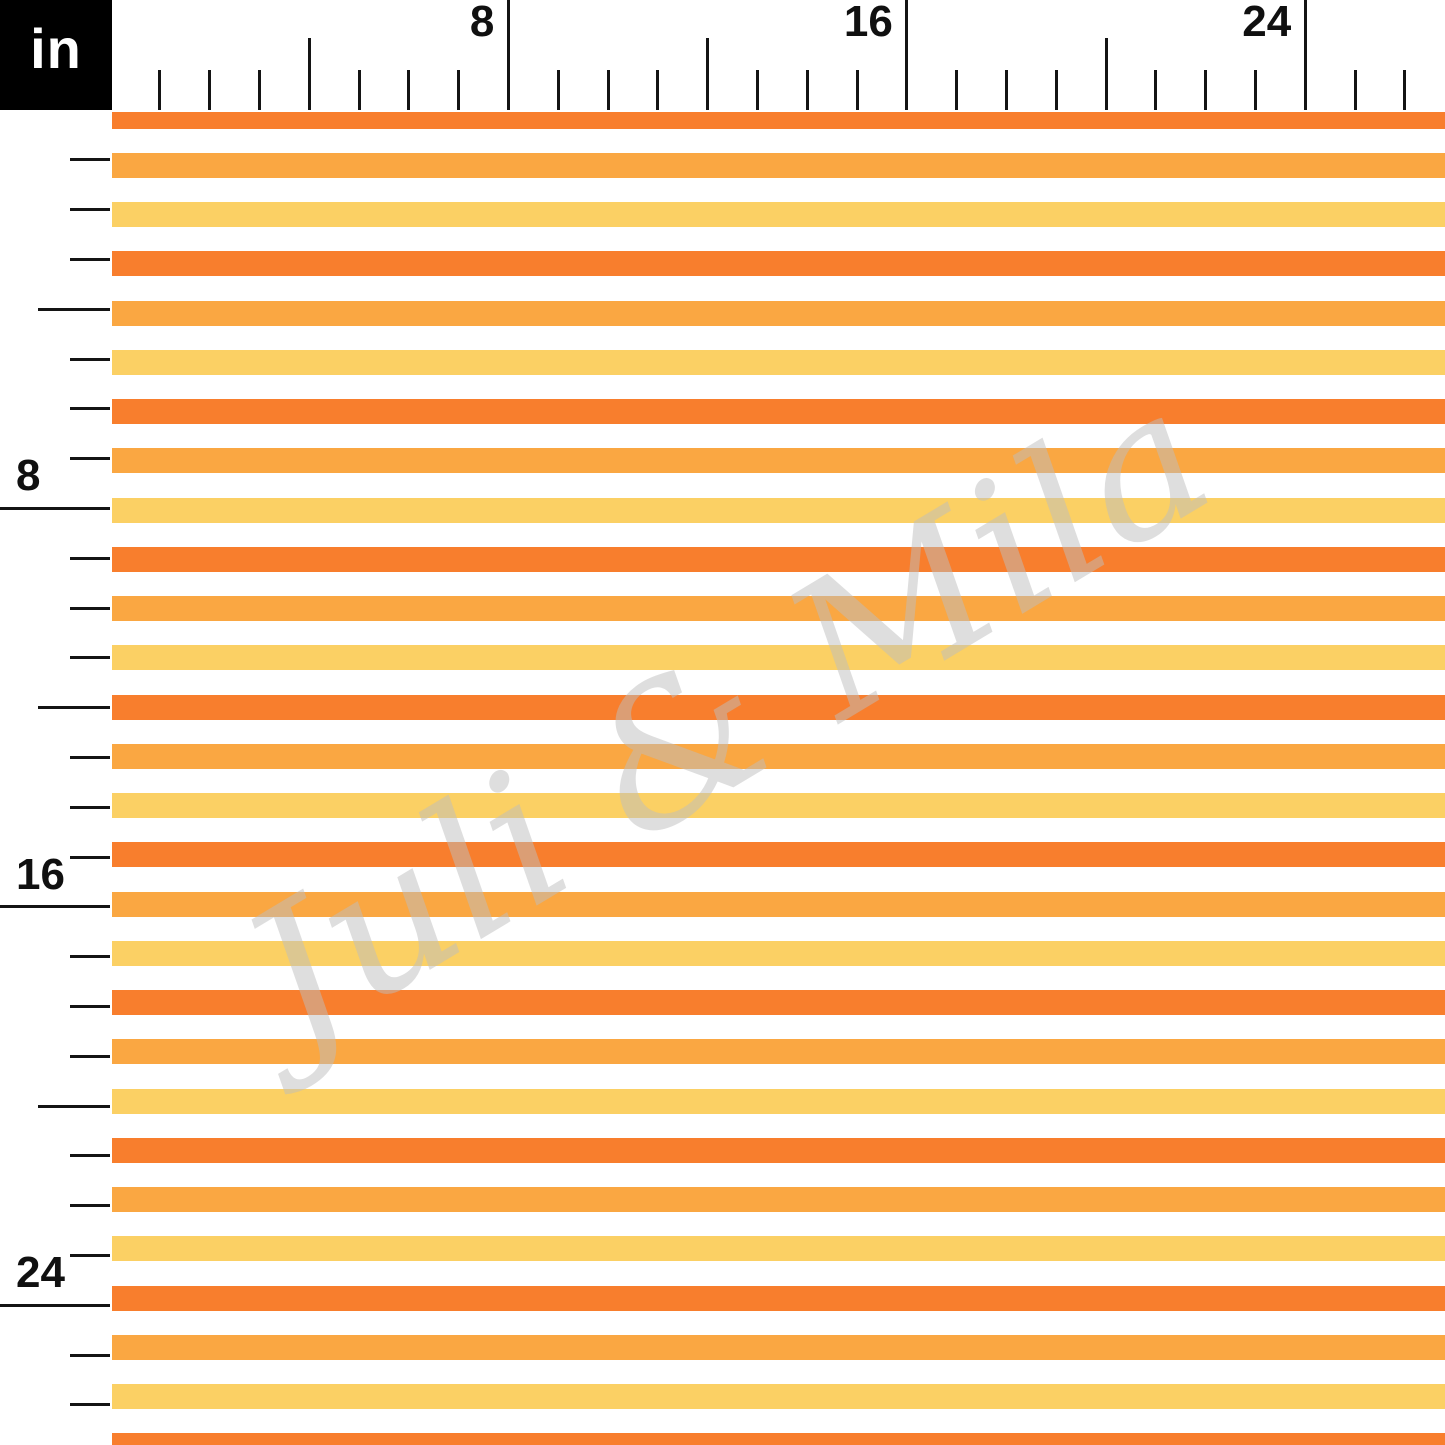  What do you see at coordinates (56, 48) in the screenshot?
I see `ruler-unit-label: in` at bounding box center [56, 48].